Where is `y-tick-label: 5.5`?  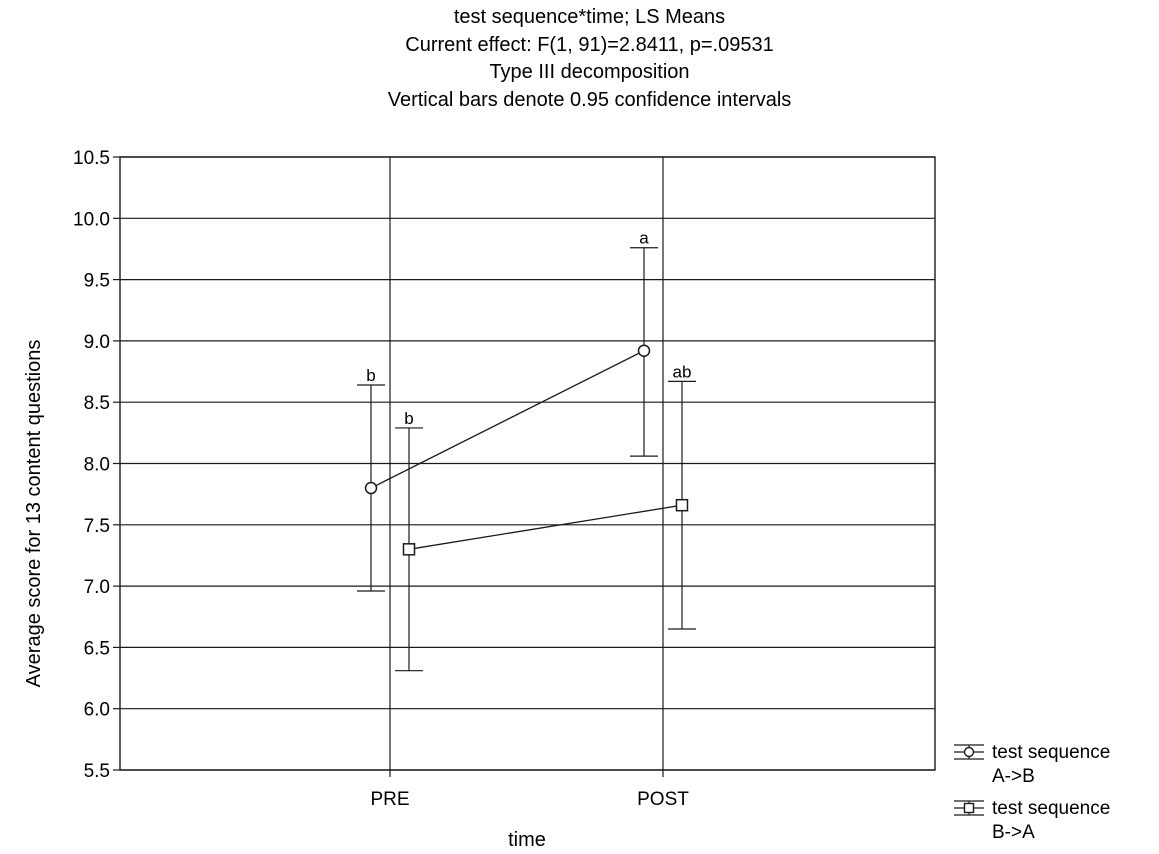 y-tick-label: 5.5 is located at coordinates (97, 771).